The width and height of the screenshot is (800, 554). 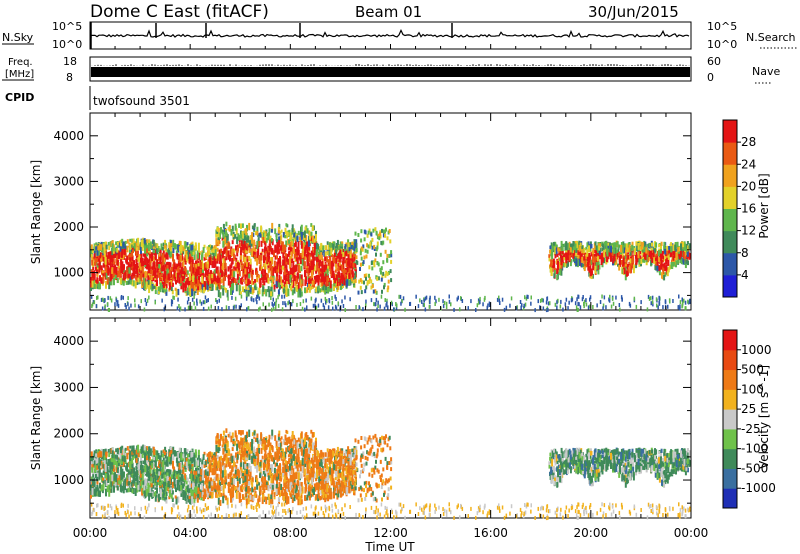 What do you see at coordinates (19, 97) in the screenshot?
I see `cpid-label: CPID` at bounding box center [19, 97].